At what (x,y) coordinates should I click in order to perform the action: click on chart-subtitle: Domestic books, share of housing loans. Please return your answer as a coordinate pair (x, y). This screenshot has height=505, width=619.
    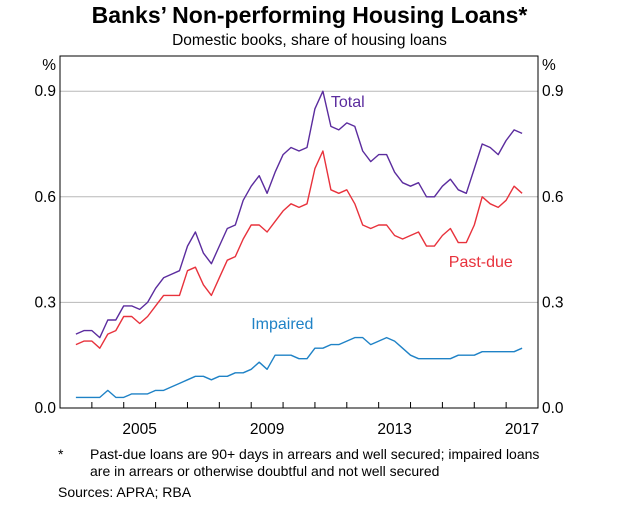
    Looking at the image, I should click on (309, 40).